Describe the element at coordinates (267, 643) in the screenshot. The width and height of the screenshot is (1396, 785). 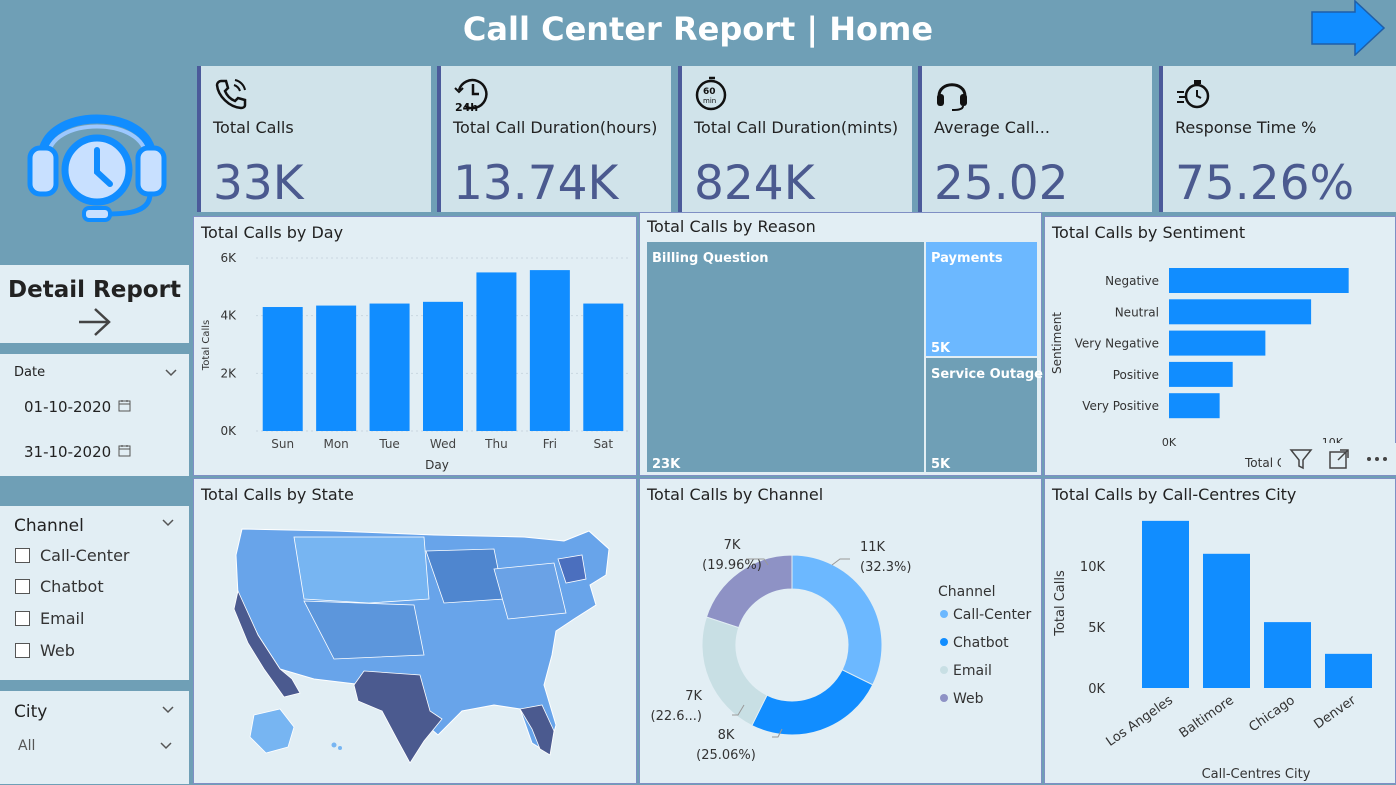
I see `map-state-california` at that location.